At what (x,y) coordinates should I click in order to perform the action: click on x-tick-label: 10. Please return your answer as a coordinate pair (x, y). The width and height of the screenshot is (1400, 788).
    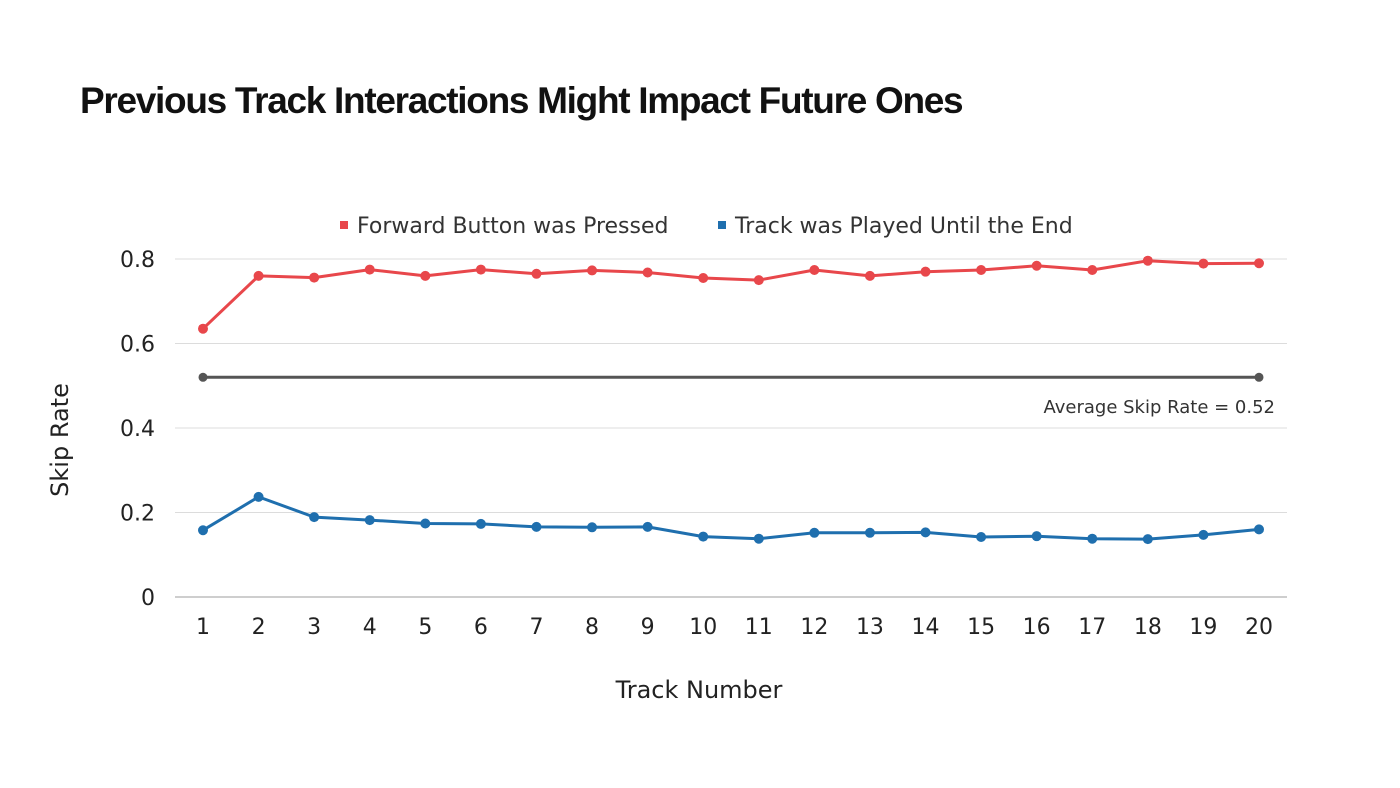
    Looking at the image, I should click on (703, 627).